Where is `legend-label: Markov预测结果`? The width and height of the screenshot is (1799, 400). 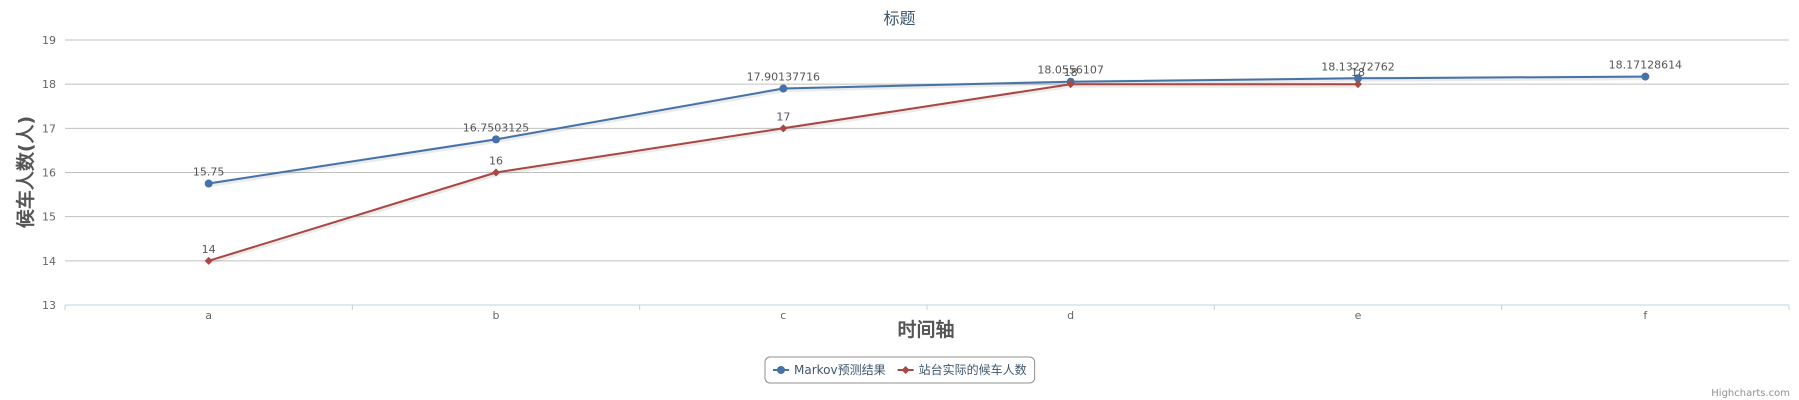 legend-label: Markov预测结果 is located at coordinates (840, 370).